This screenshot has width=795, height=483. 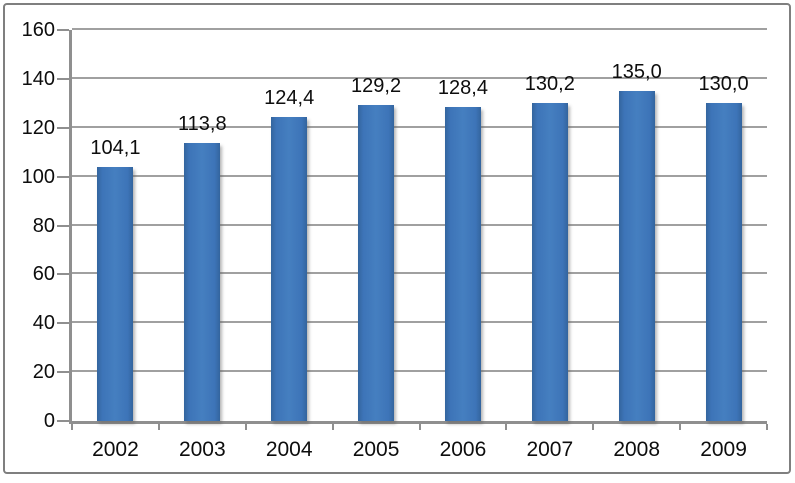 What do you see at coordinates (636, 72) in the screenshot?
I see `bar-value-label: 135,0` at bounding box center [636, 72].